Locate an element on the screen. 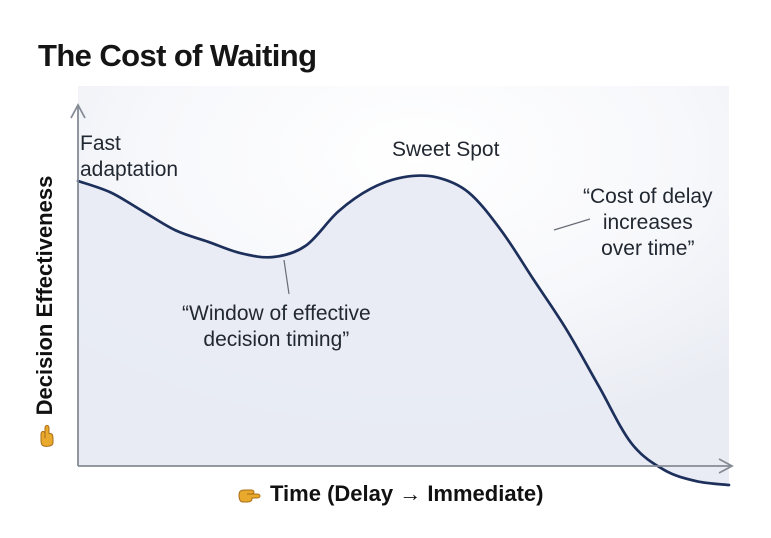  fast-adaptation-annotation: Fast adaptation is located at coordinates (129, 156).